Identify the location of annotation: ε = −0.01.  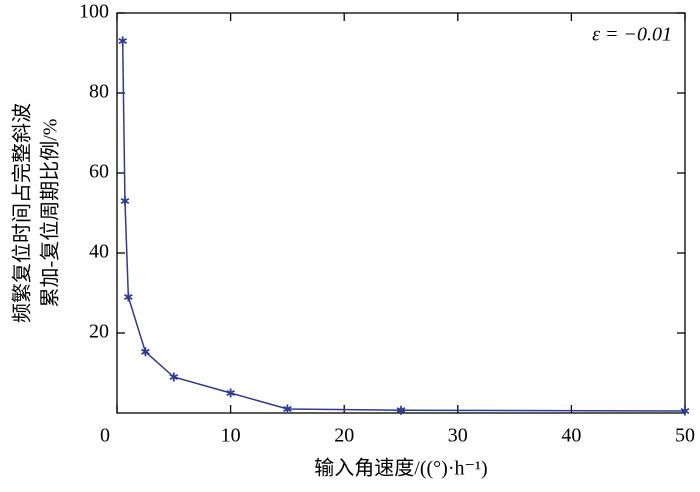
(632, 35).